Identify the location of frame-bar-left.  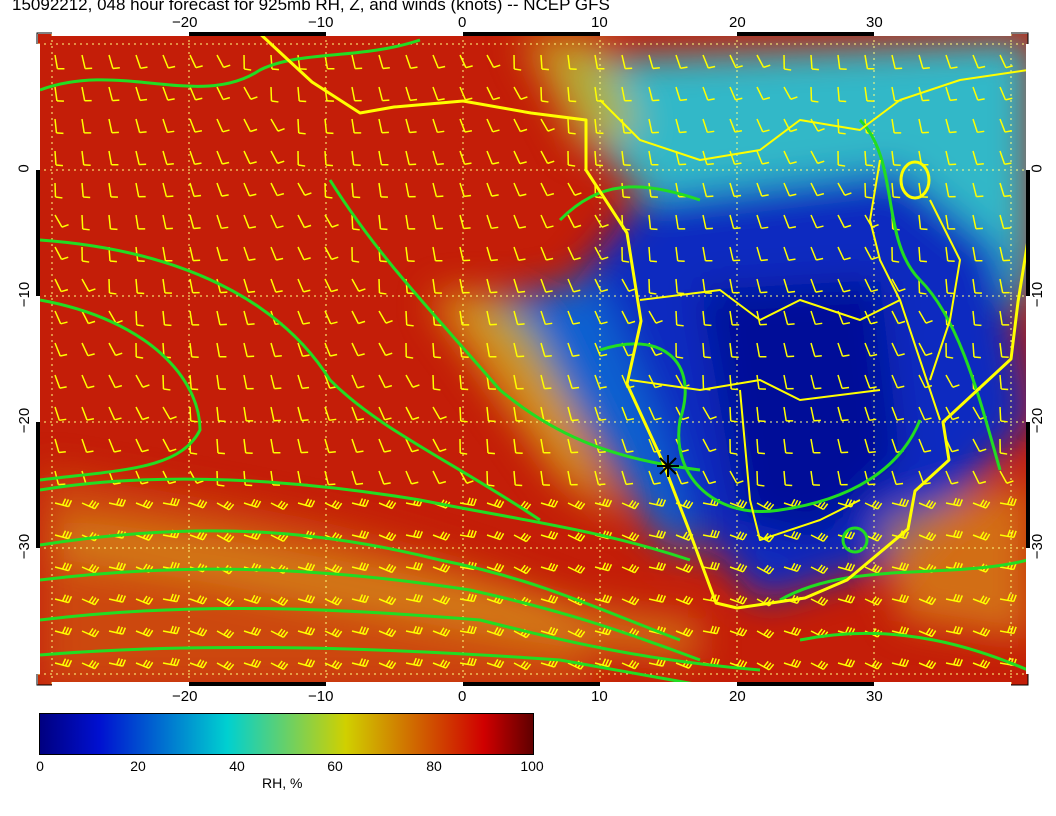
(38, 233).